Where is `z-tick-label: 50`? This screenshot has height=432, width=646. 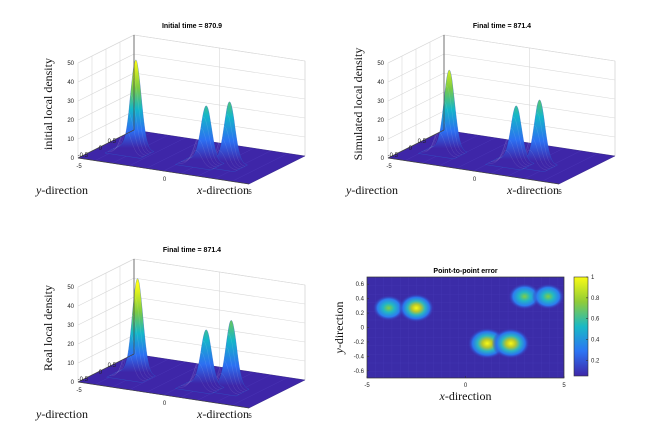 z-tick-label: 50 is located at coordinates (380, 64).